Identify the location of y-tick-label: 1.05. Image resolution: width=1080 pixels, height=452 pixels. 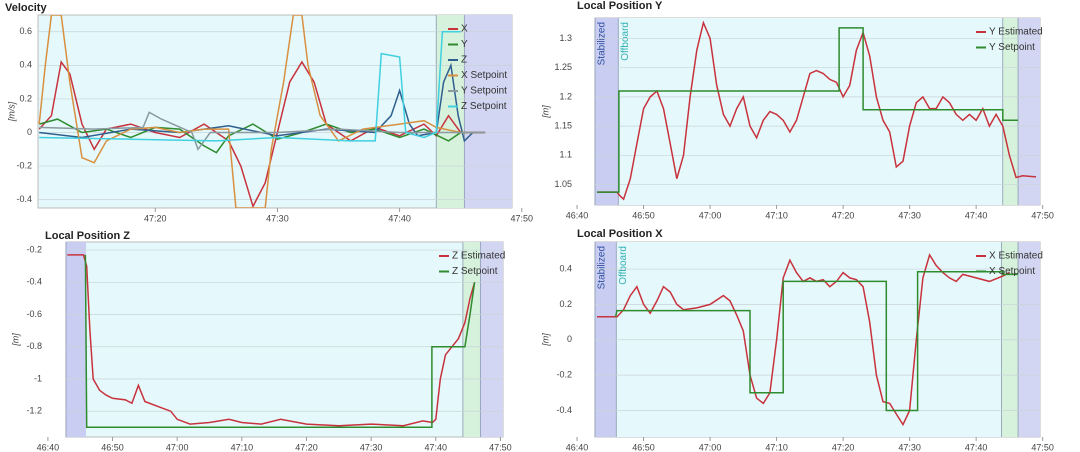
(563, 184).